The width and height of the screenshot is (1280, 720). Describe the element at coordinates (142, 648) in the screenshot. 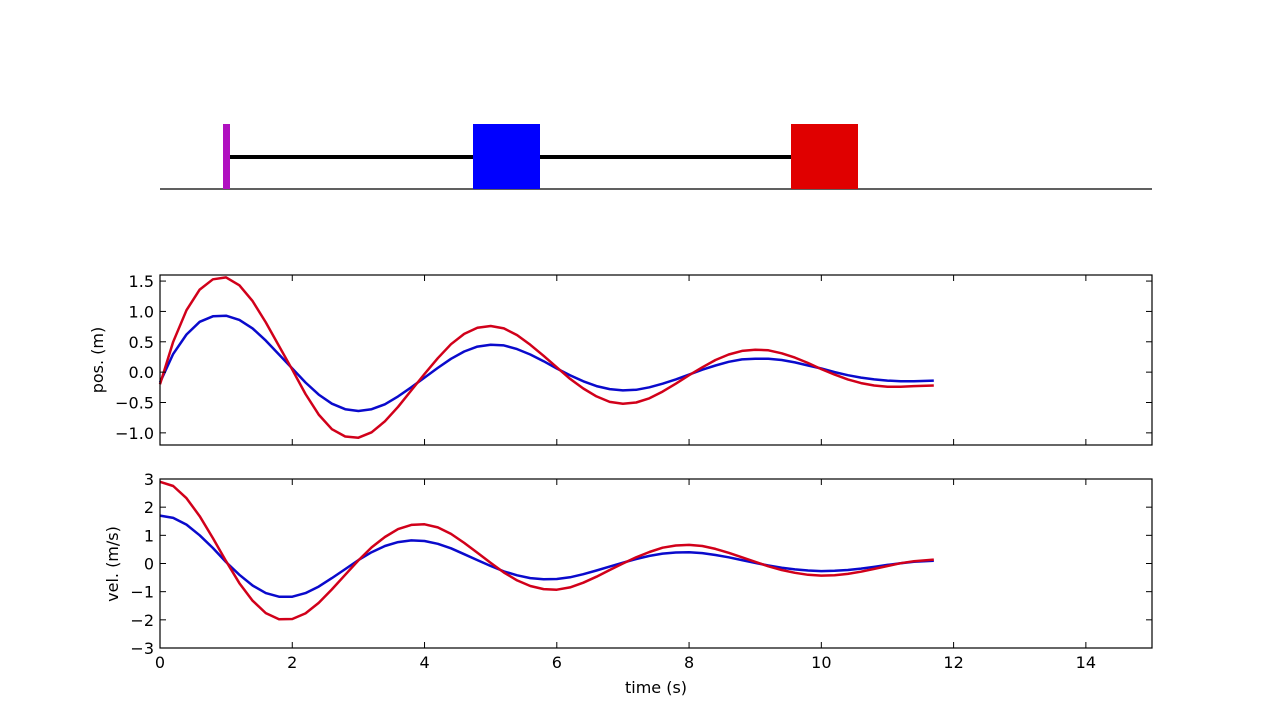

I see `y-tick-label: −3` at that location.